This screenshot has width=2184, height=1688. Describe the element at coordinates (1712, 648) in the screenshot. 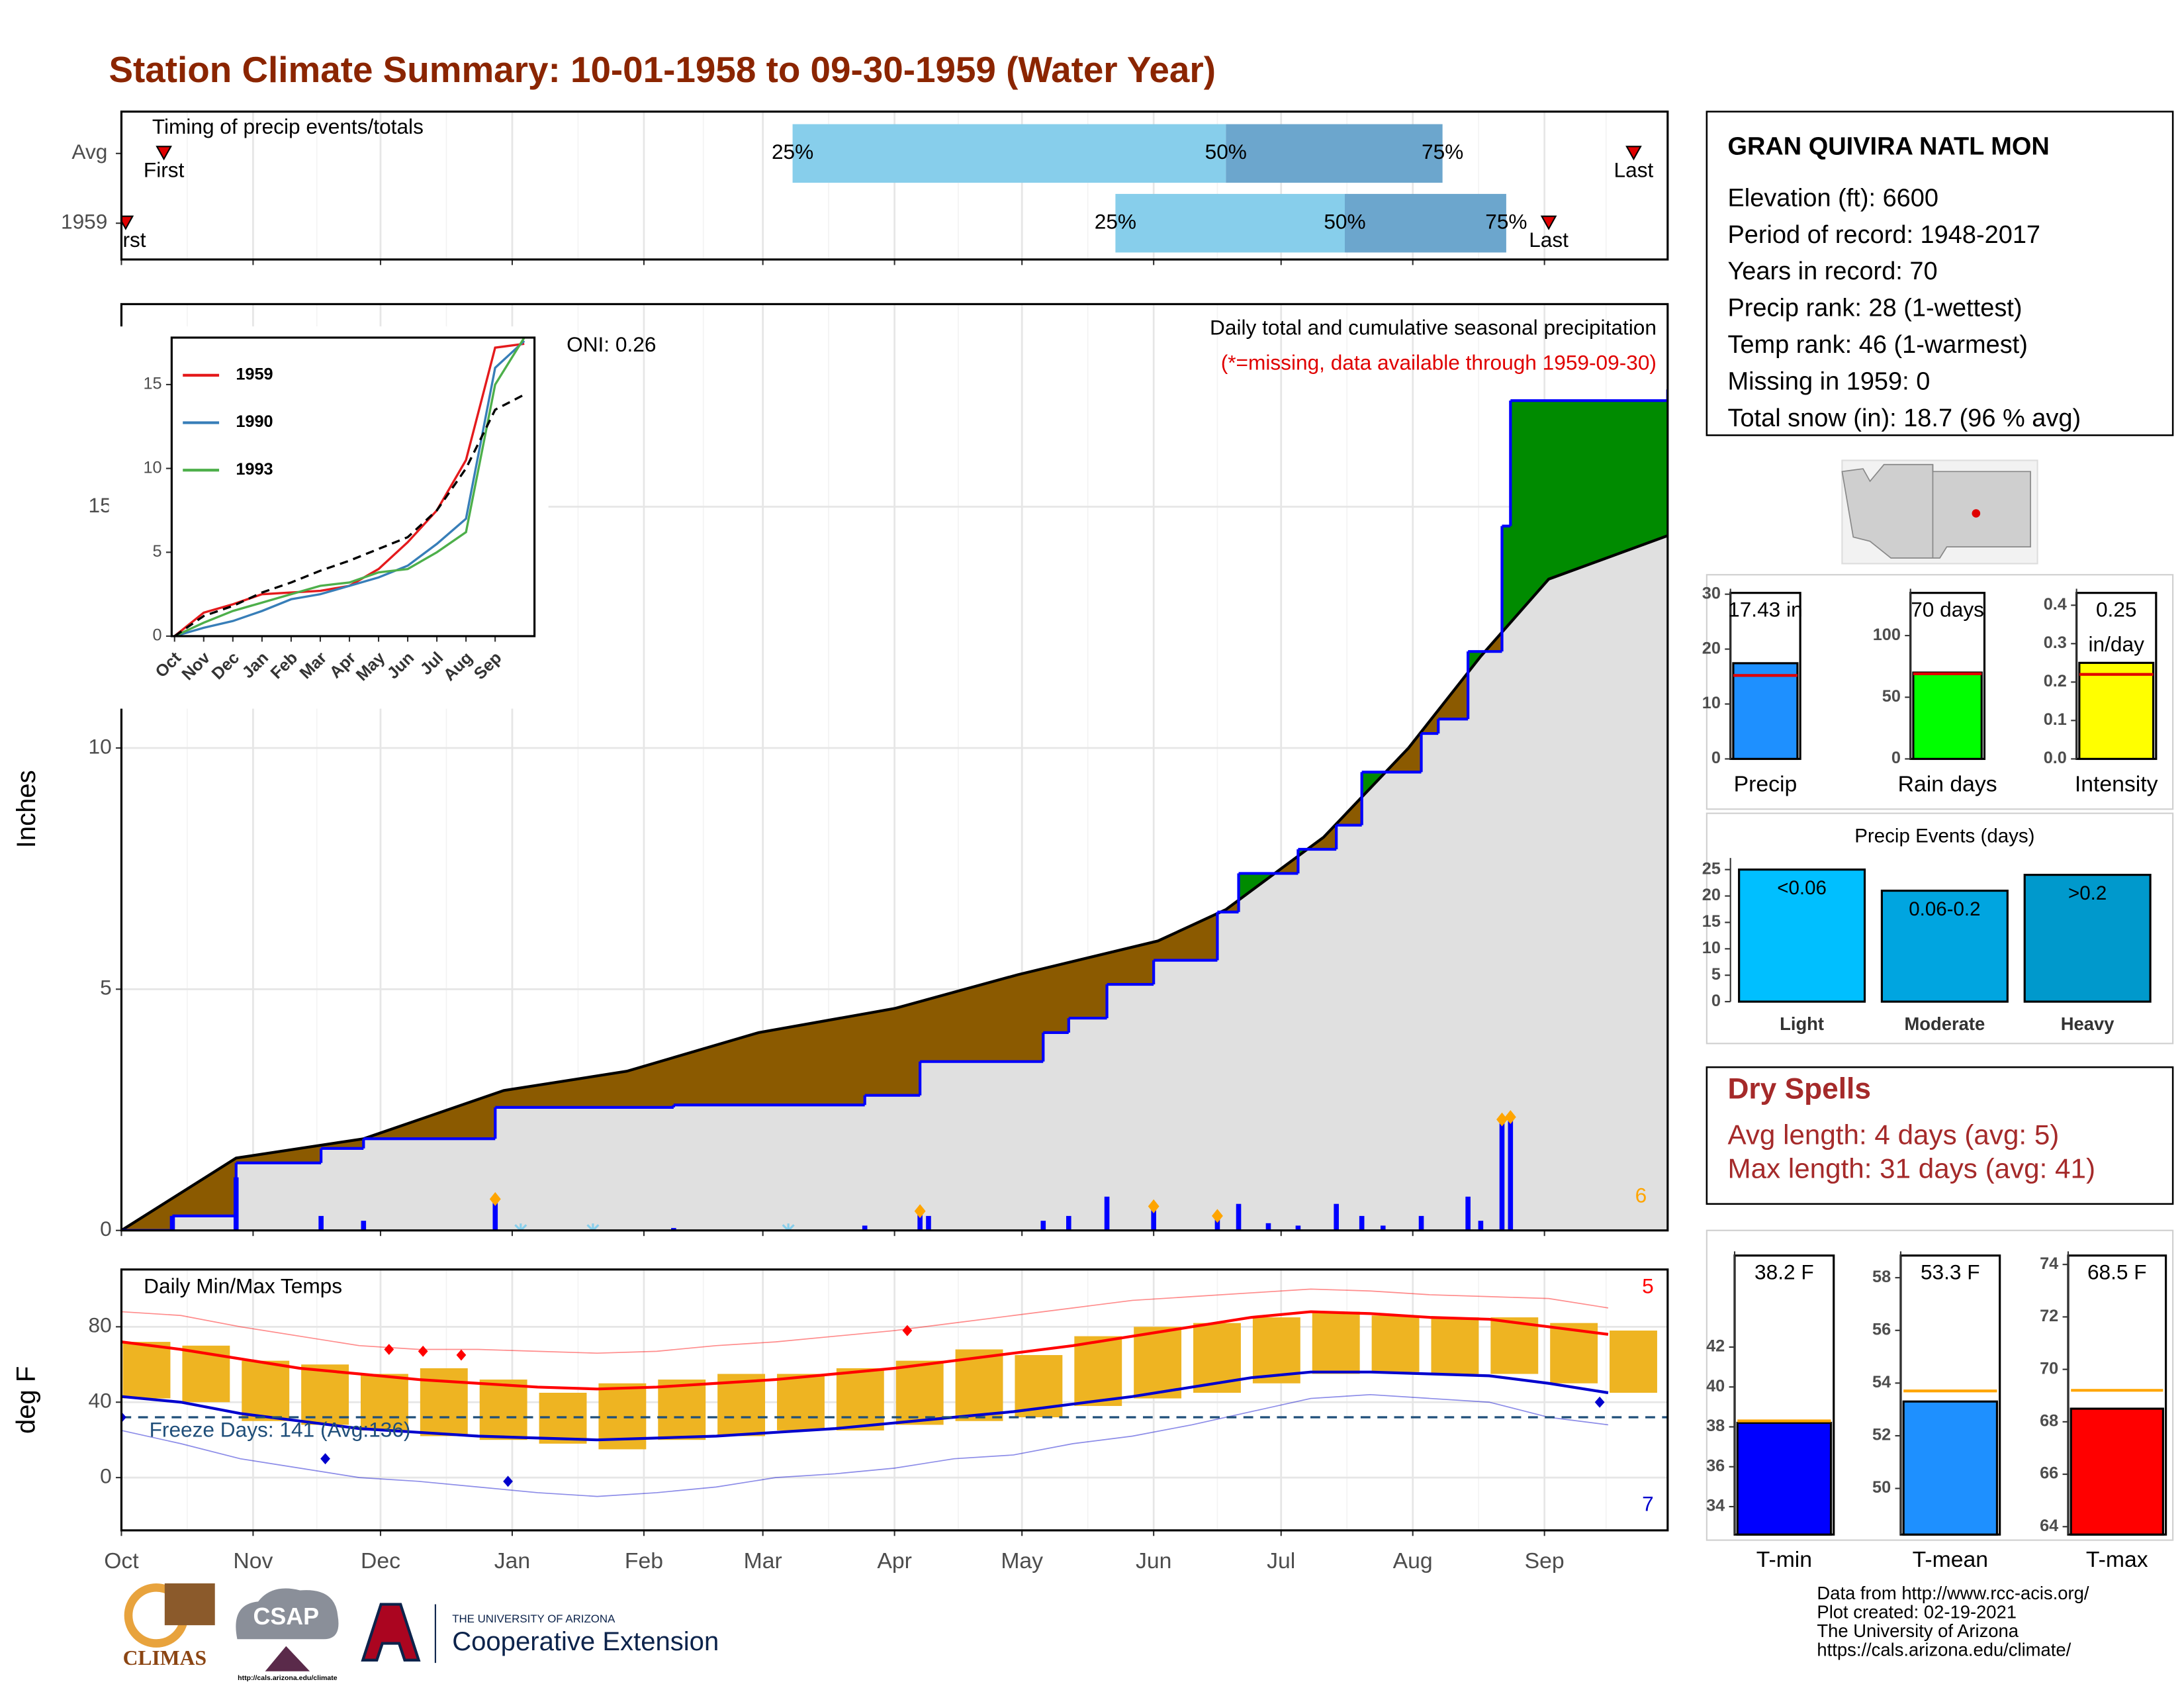

I see `y-tick-label: 20` at that location.